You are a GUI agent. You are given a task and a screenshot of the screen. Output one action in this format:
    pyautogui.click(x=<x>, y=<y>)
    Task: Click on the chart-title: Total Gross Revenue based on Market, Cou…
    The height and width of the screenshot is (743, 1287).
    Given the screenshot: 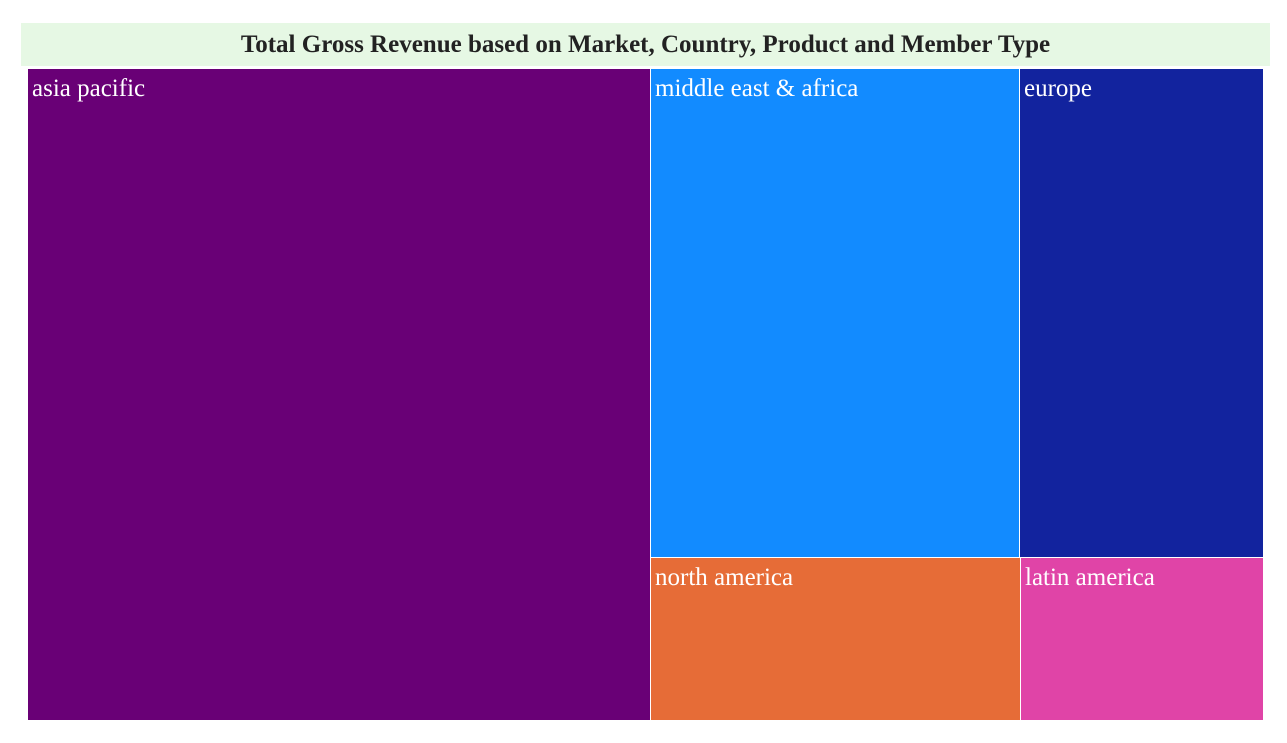 What is the action you would take?
    pyautogui.click(x=645, y=44)
    